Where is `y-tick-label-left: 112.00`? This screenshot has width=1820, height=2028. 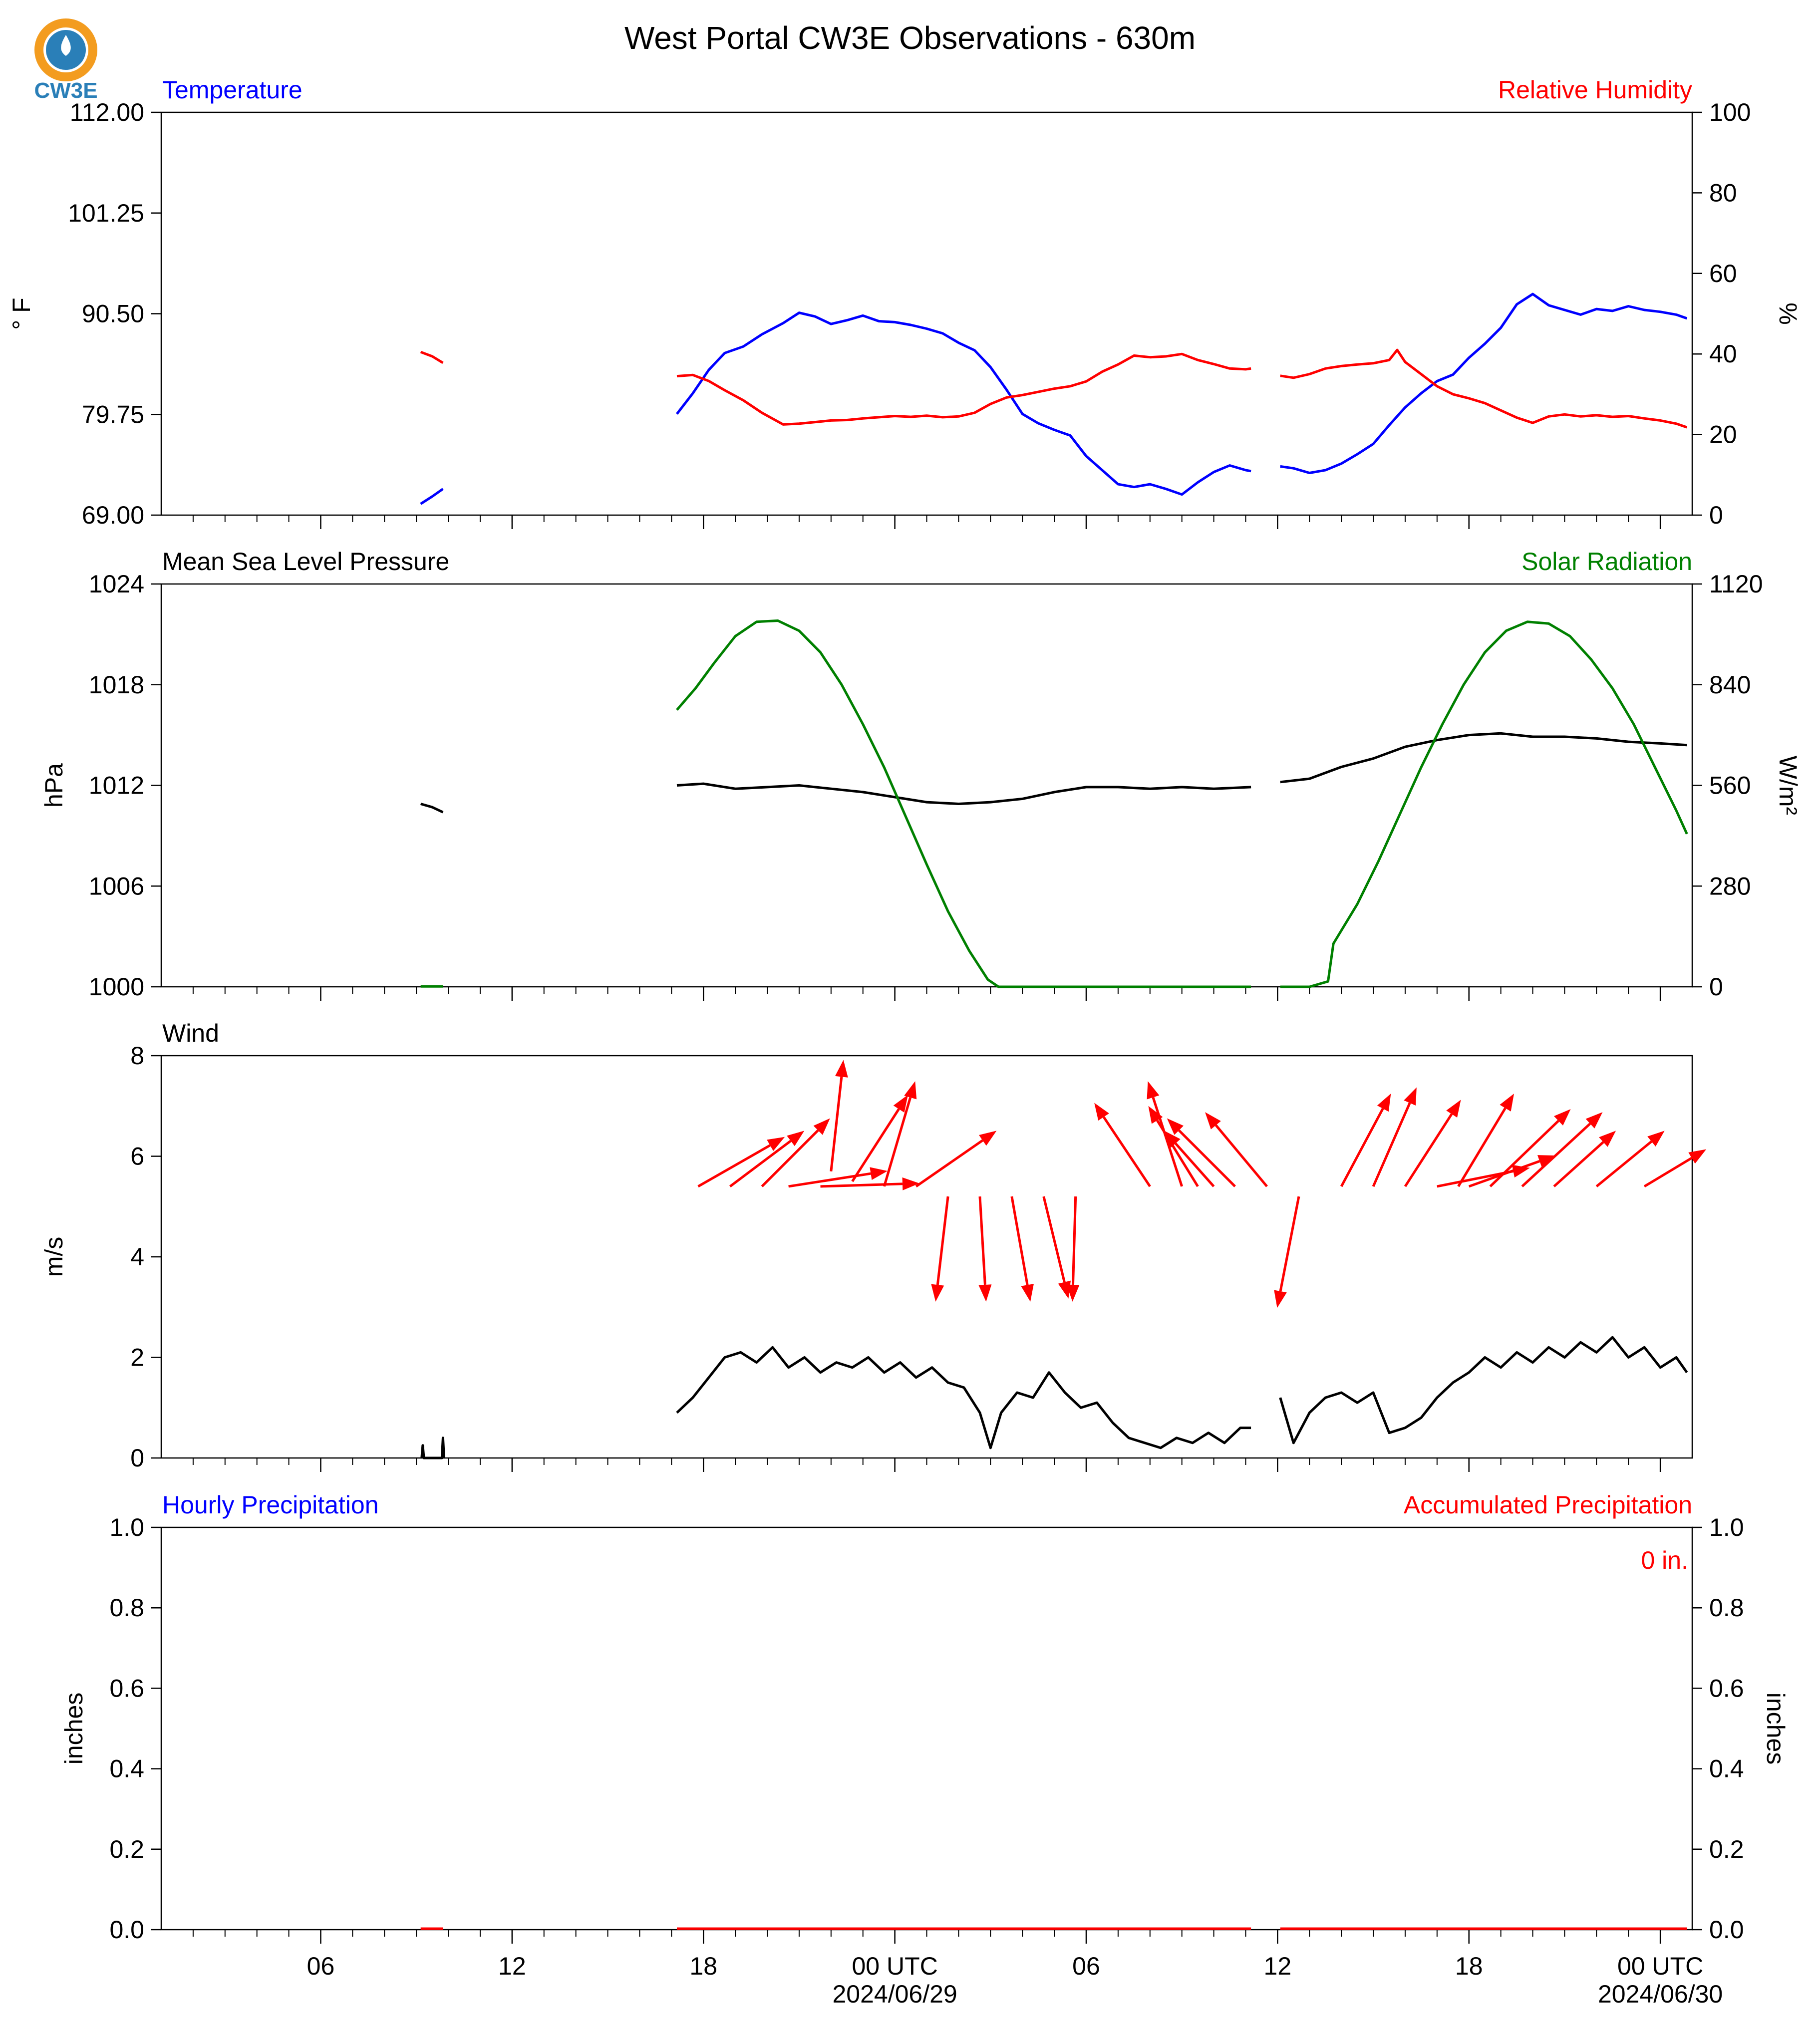
y-tick-label-left: 112.00 is located at coordinates (107, 112).